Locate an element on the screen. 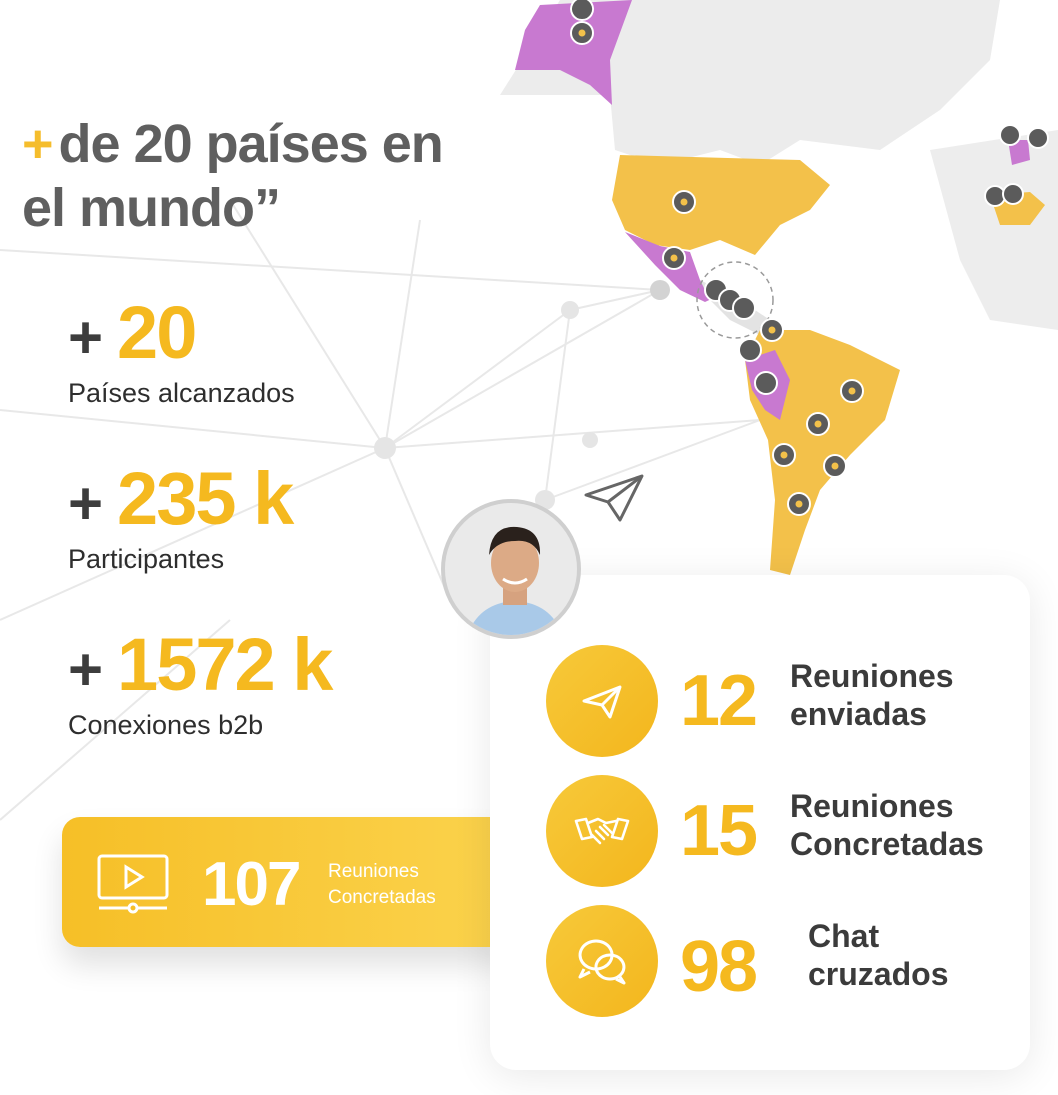 This screenshot has height=1095, width=1058. metric-label: Chat cruzados is located at coordinates (878, 955).